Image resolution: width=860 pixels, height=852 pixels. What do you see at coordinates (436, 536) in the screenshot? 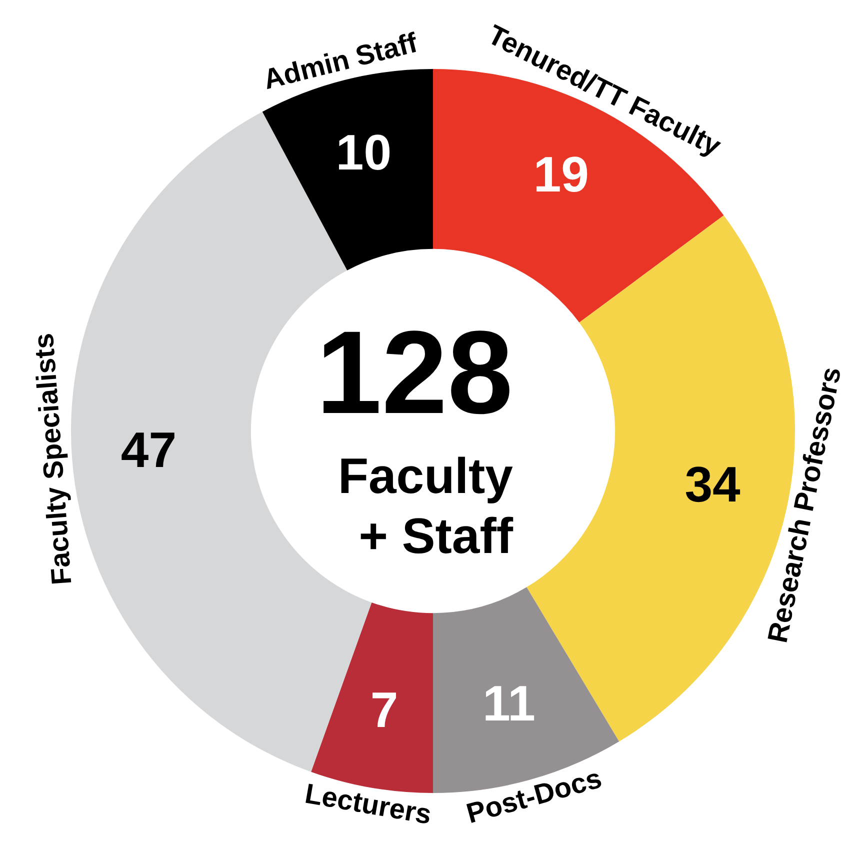
I see `text: + Staff` at bounding box center [436, 536].